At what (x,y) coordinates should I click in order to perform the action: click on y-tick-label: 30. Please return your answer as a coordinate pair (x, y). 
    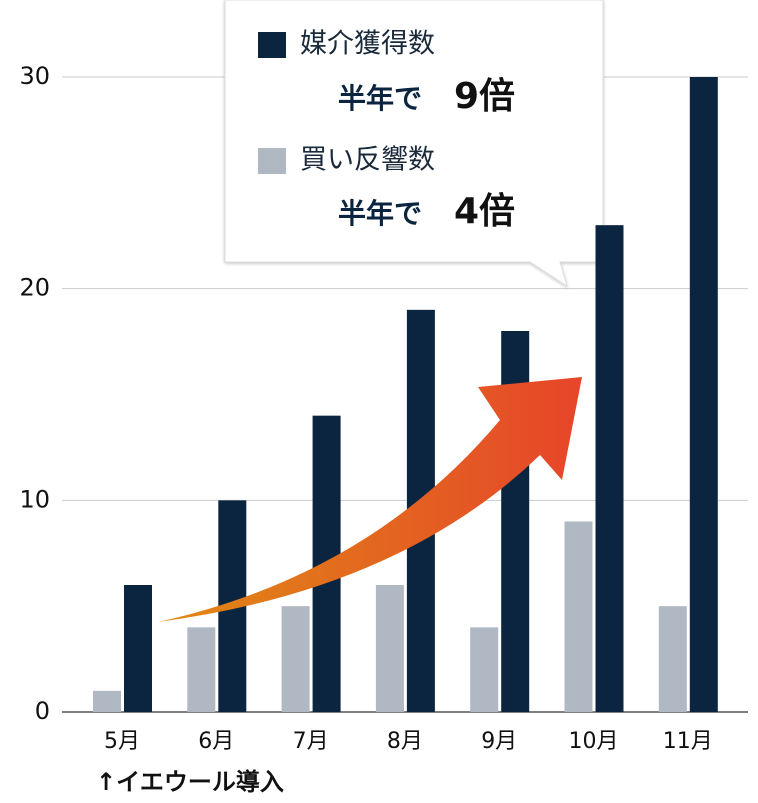
    Looking at the image, I should click on (34, 76).